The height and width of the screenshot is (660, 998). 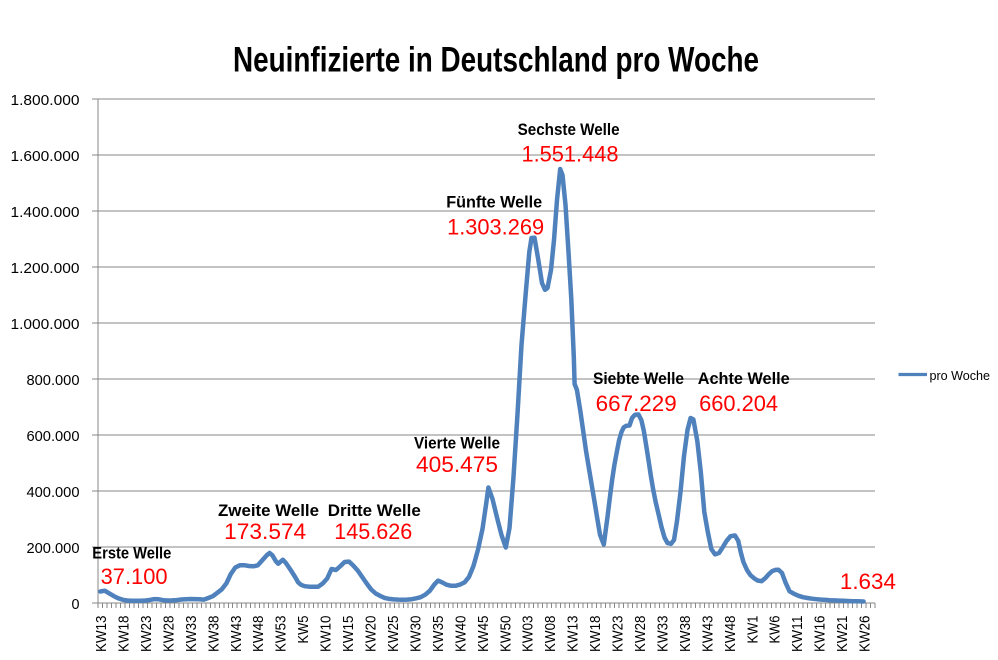 I want to click on svg-text: 1.551.448, so click(x=570, y=153).